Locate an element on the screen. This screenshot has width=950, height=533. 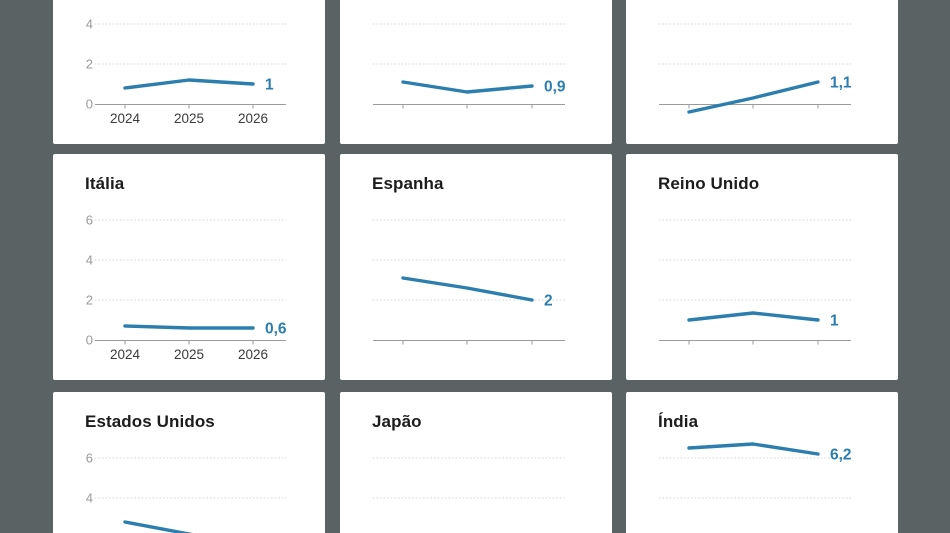
chart-card: 1,1 is located at coordinates (762, 72).